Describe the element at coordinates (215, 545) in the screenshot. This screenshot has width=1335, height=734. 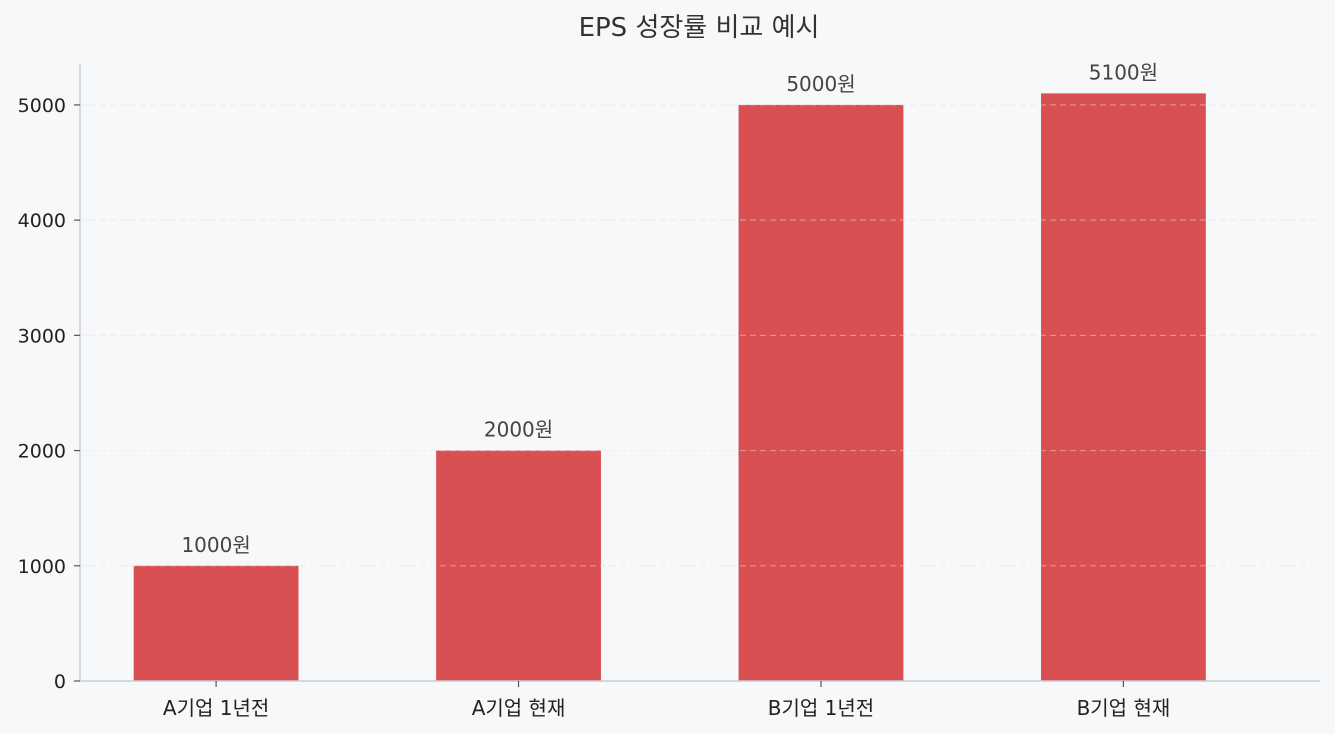
I see `data-label: 1000원` at that location.